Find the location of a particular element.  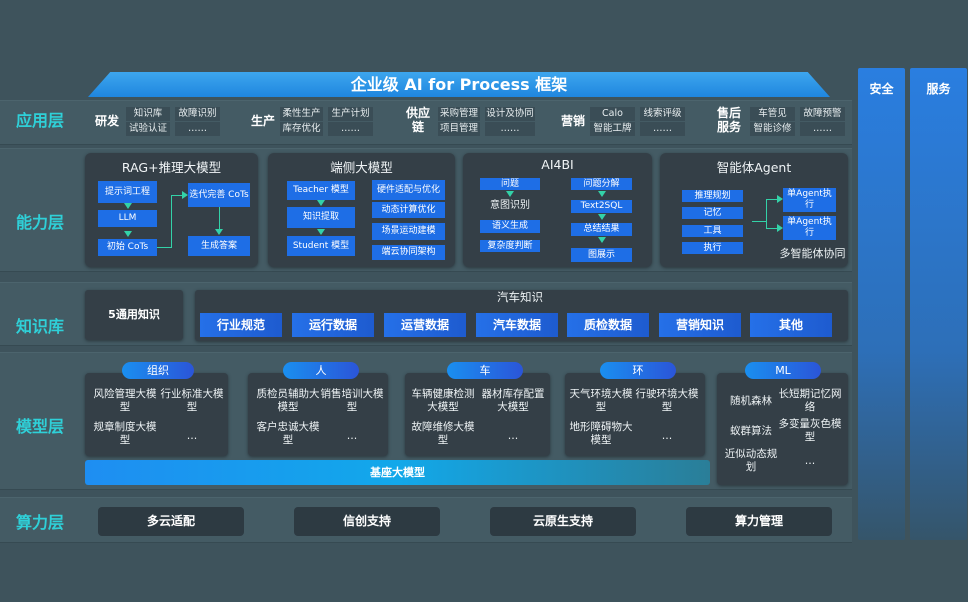

ai4bi-step: 问题分解 is located at coordinates (601, 184).